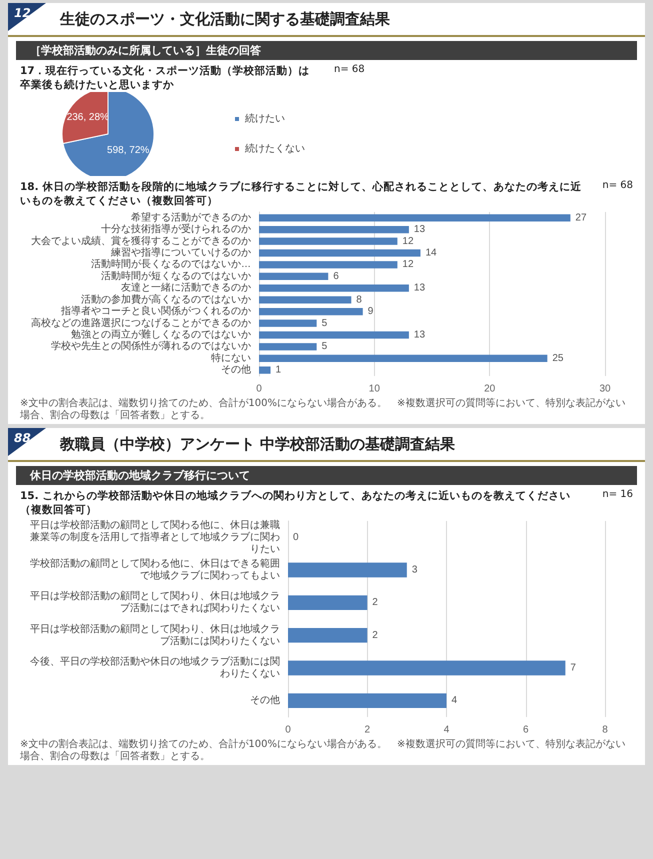  Describe the element at coordinates (155, 570) in the screenshot. I see `y-tick-label: 学校部活動の顧問として関わる他に、休日はできる範囲で地域クラブに関わってもよい` at that location.